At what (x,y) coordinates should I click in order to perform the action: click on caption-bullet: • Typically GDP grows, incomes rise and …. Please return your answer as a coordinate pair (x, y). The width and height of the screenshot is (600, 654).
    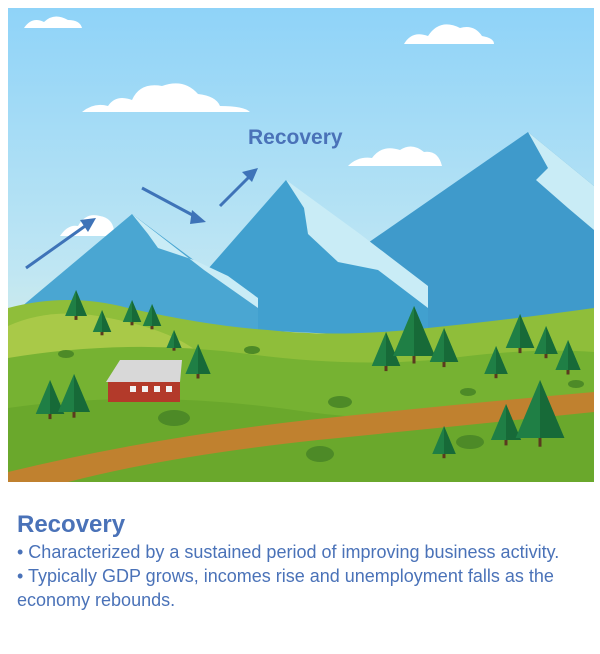
    Looking at the image, I should click on (285, 588).